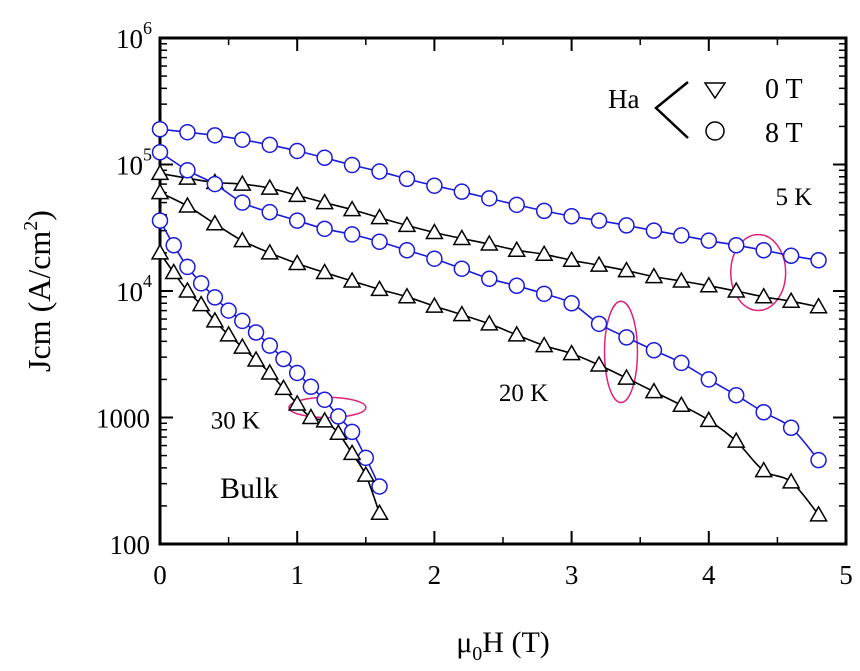  I want to click on x-tick-label: 5, so click(846, 575).